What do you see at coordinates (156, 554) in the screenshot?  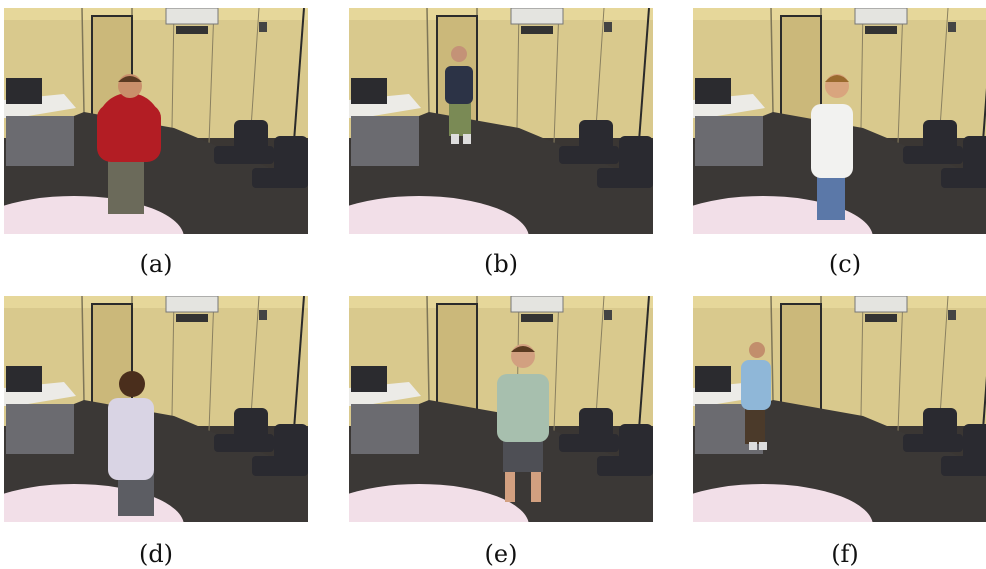 I see `caption-d: (d)` at bounding box center [156, 554].